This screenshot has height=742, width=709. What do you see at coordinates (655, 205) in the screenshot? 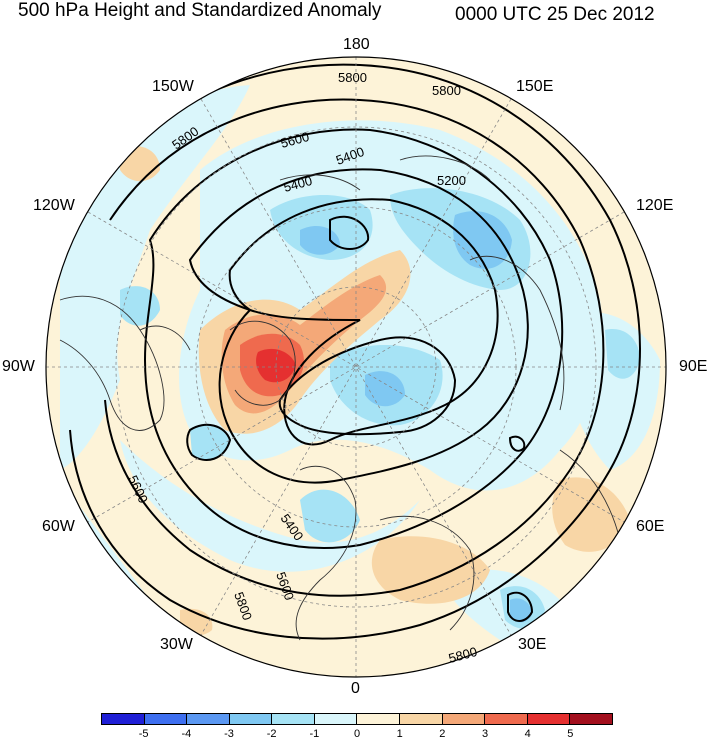
I see `lon-label-120e: 120E` at bounding box center [655, 205].